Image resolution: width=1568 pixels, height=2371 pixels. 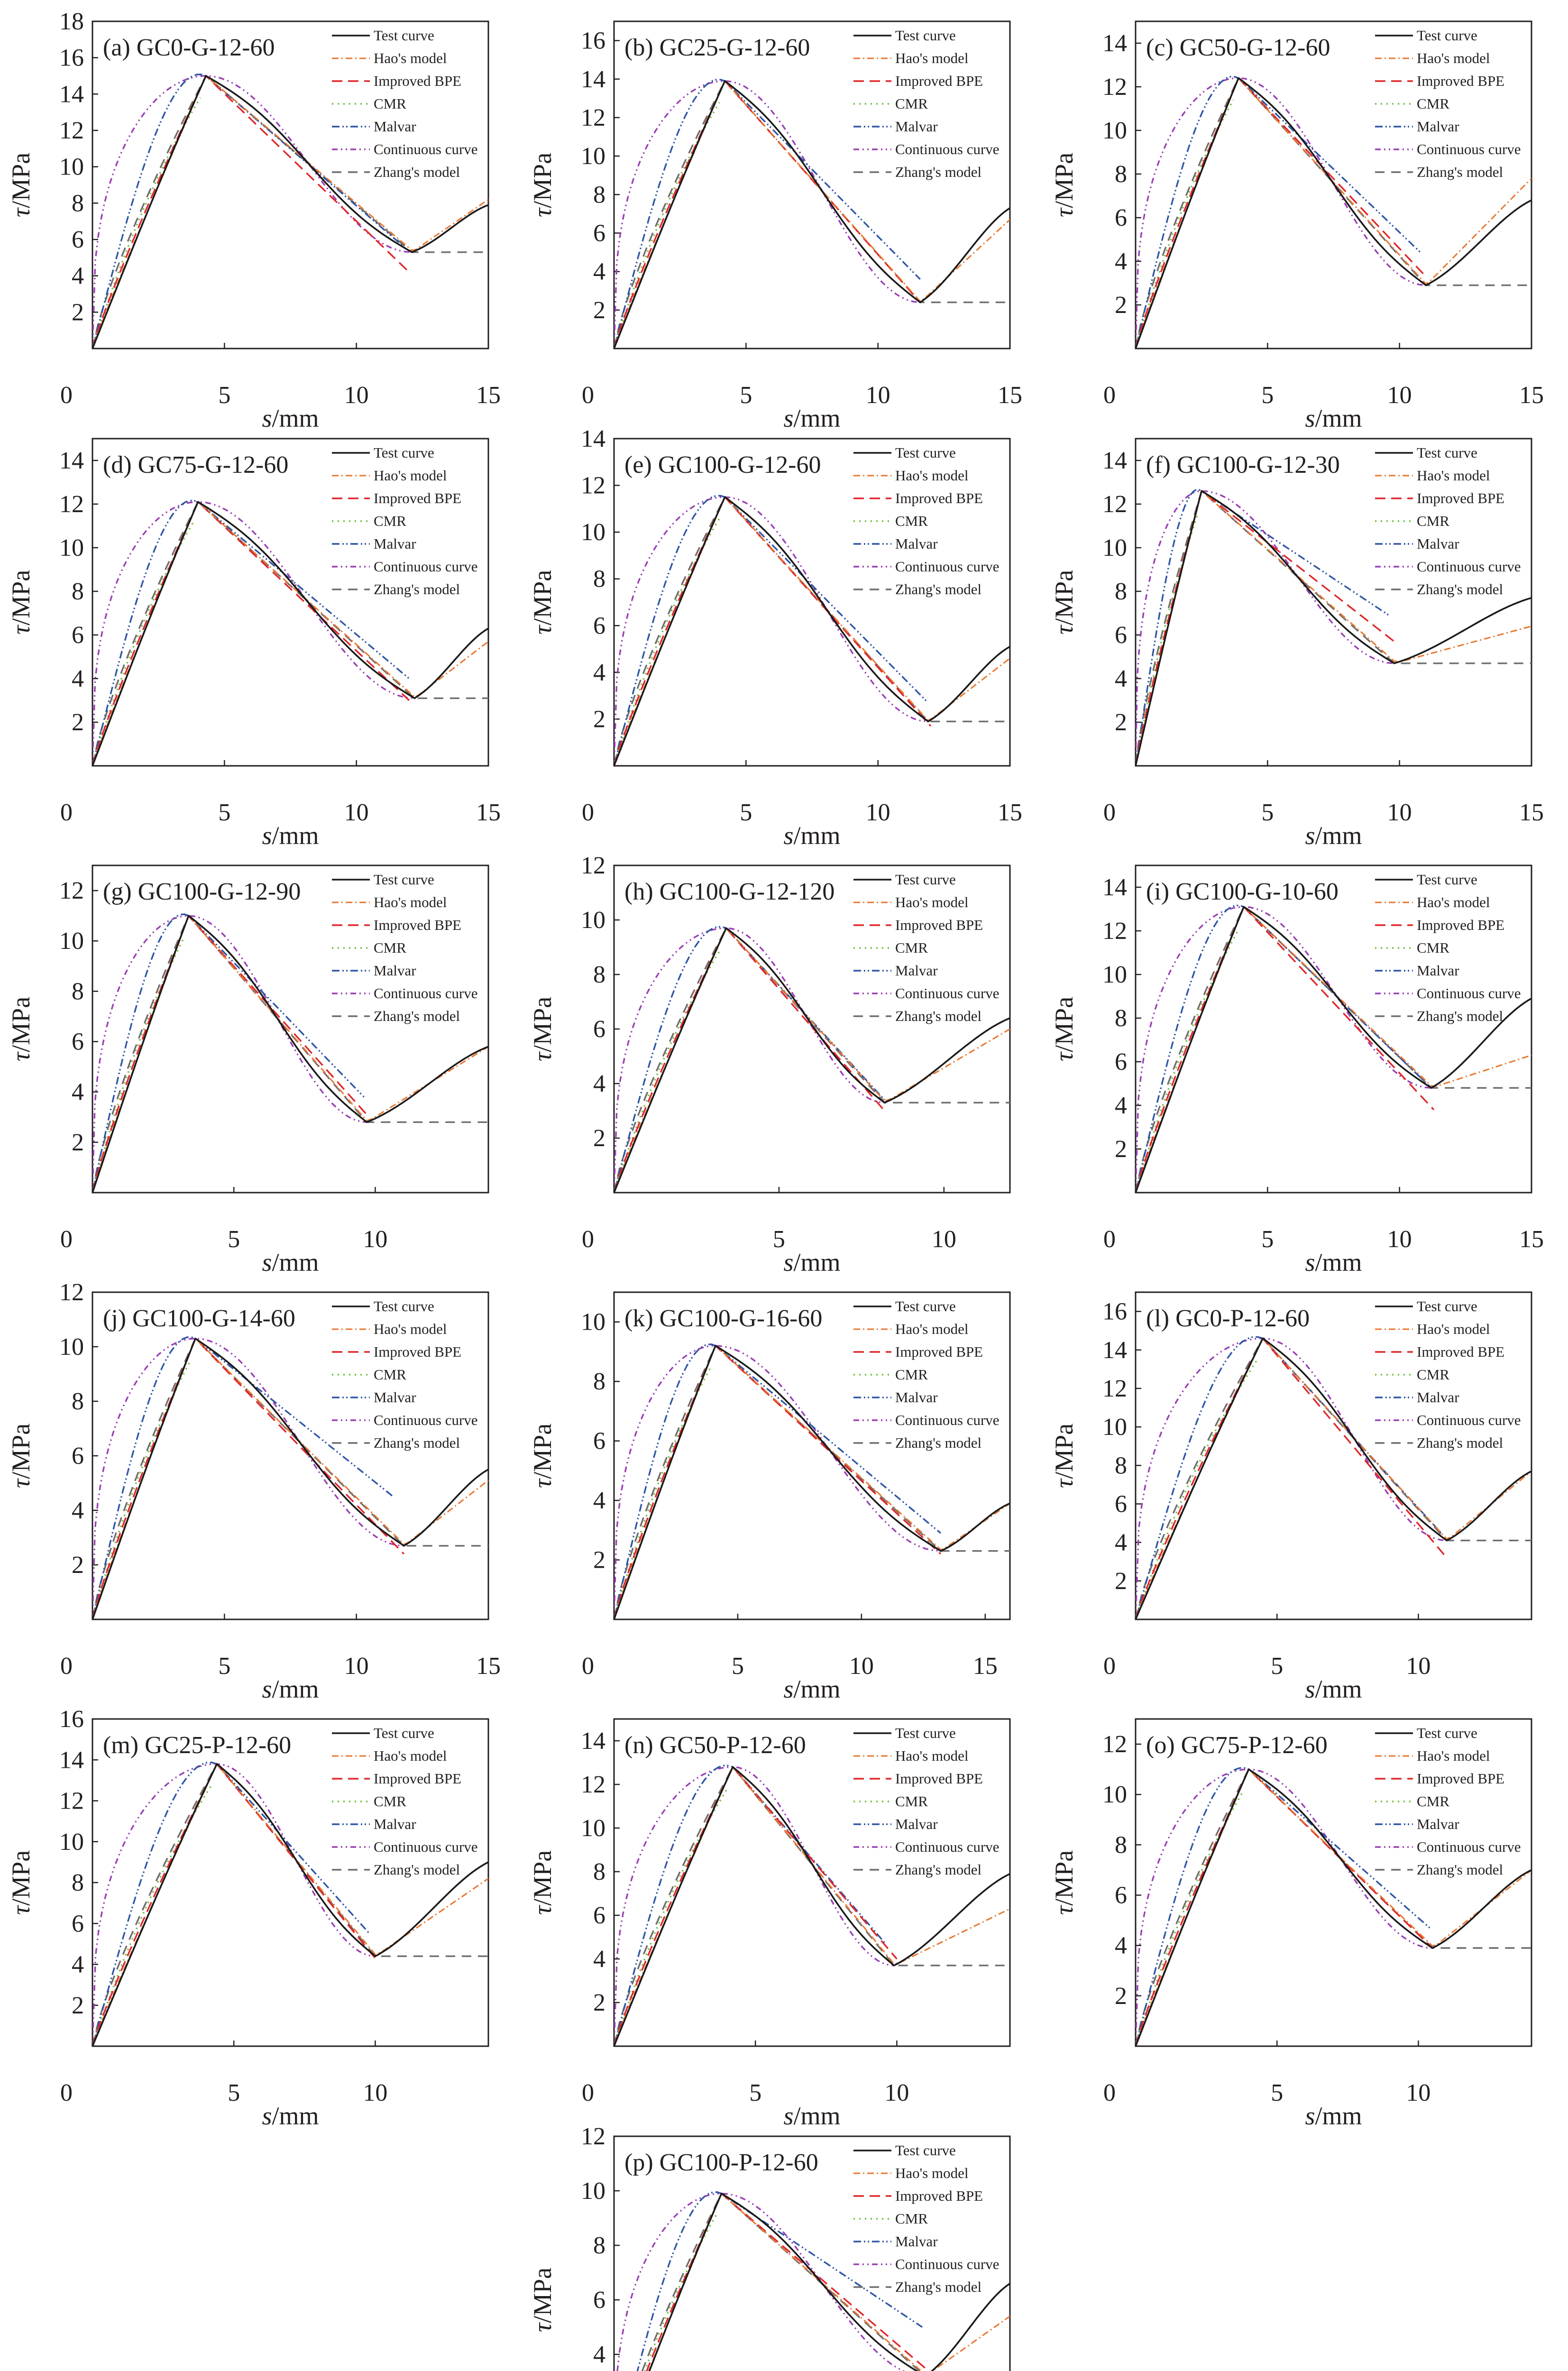 I want to click on panel-title: (p) GC100-P-12-60, so click(x=721, y=2162).